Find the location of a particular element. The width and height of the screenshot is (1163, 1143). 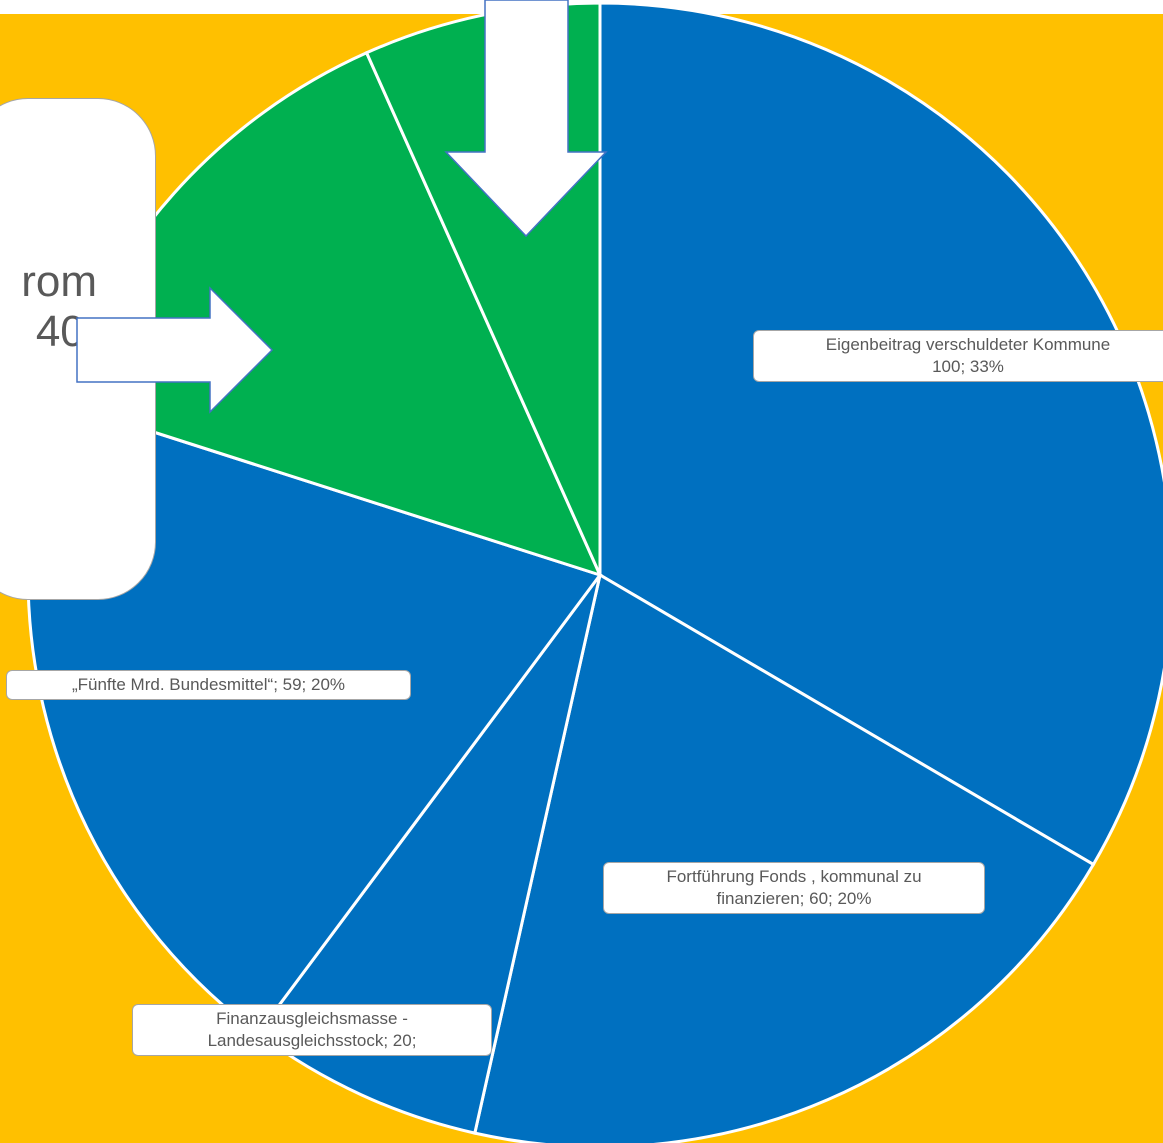

data-label-finanzausgleich-line-1: Finanzausgleichsmasse - is located at coordinates (312, 1018).